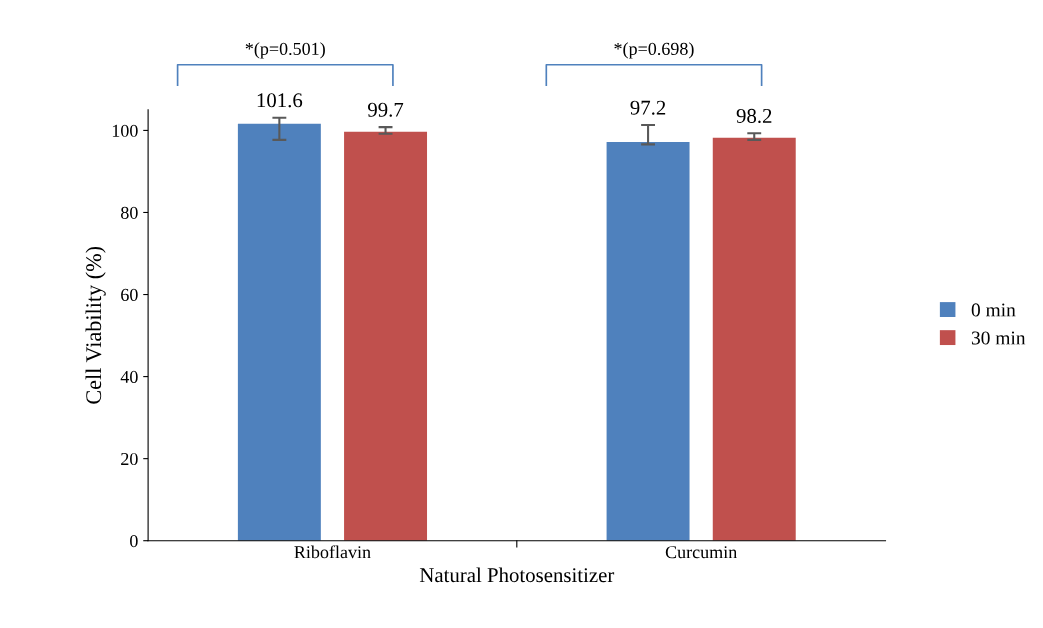 The image size is (1043, 628). Describe the element at coordinates (95, 325) in the screenshot. I see `y-axis-title: Cell Viability (%)` at that location.